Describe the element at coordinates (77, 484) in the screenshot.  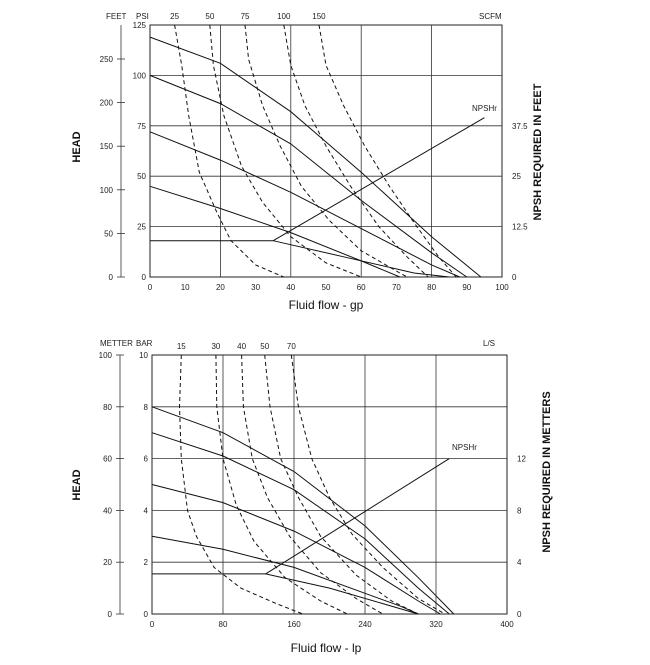
I see `y-axis-label-head-metric: HEAD` at that location.